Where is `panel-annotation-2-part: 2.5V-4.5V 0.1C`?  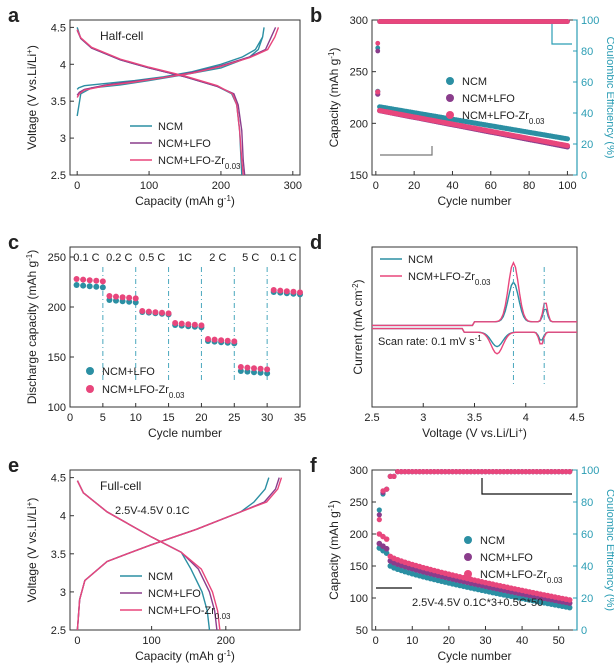 panel-annotation-2-part: 2.5V-4.5V 0.1C is located at coordinates (152, 511).